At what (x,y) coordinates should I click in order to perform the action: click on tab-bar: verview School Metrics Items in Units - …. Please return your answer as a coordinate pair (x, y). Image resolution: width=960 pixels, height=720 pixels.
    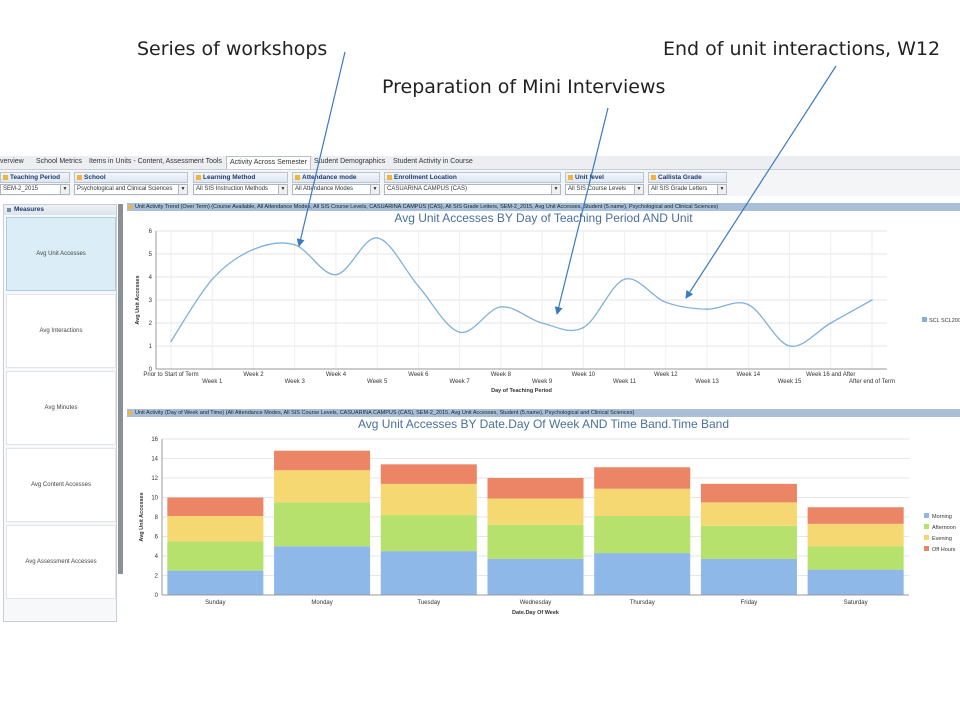
    Looking at the image, I should click on (480, 163).